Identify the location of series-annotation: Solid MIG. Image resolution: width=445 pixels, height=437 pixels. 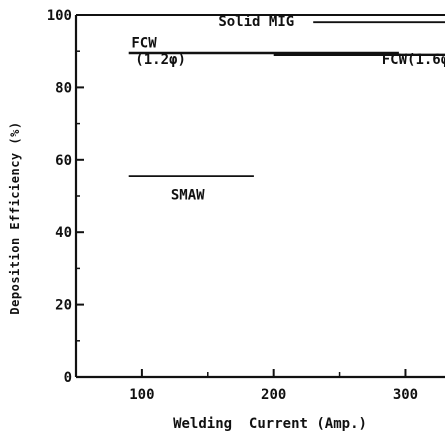
(256, 22).